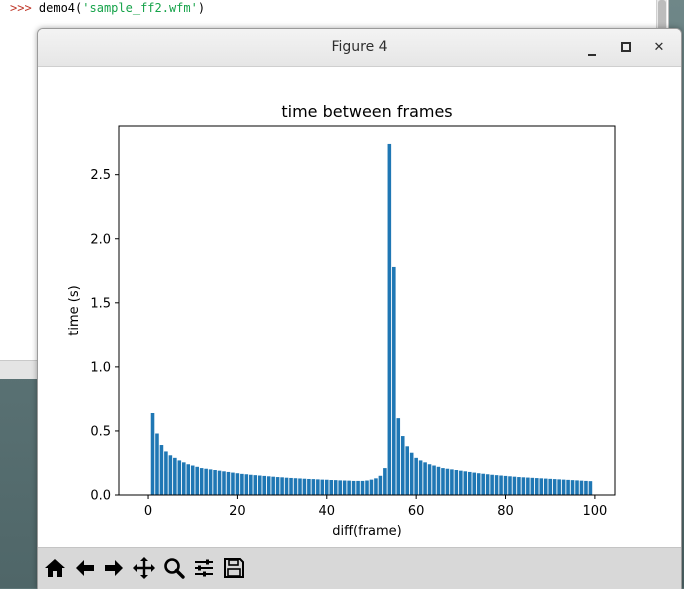 This screenshot has width=684, height=589. I want to click on terminal-command-line: >>> demo4('sample_ff2.wfm'), so click(107, 8).